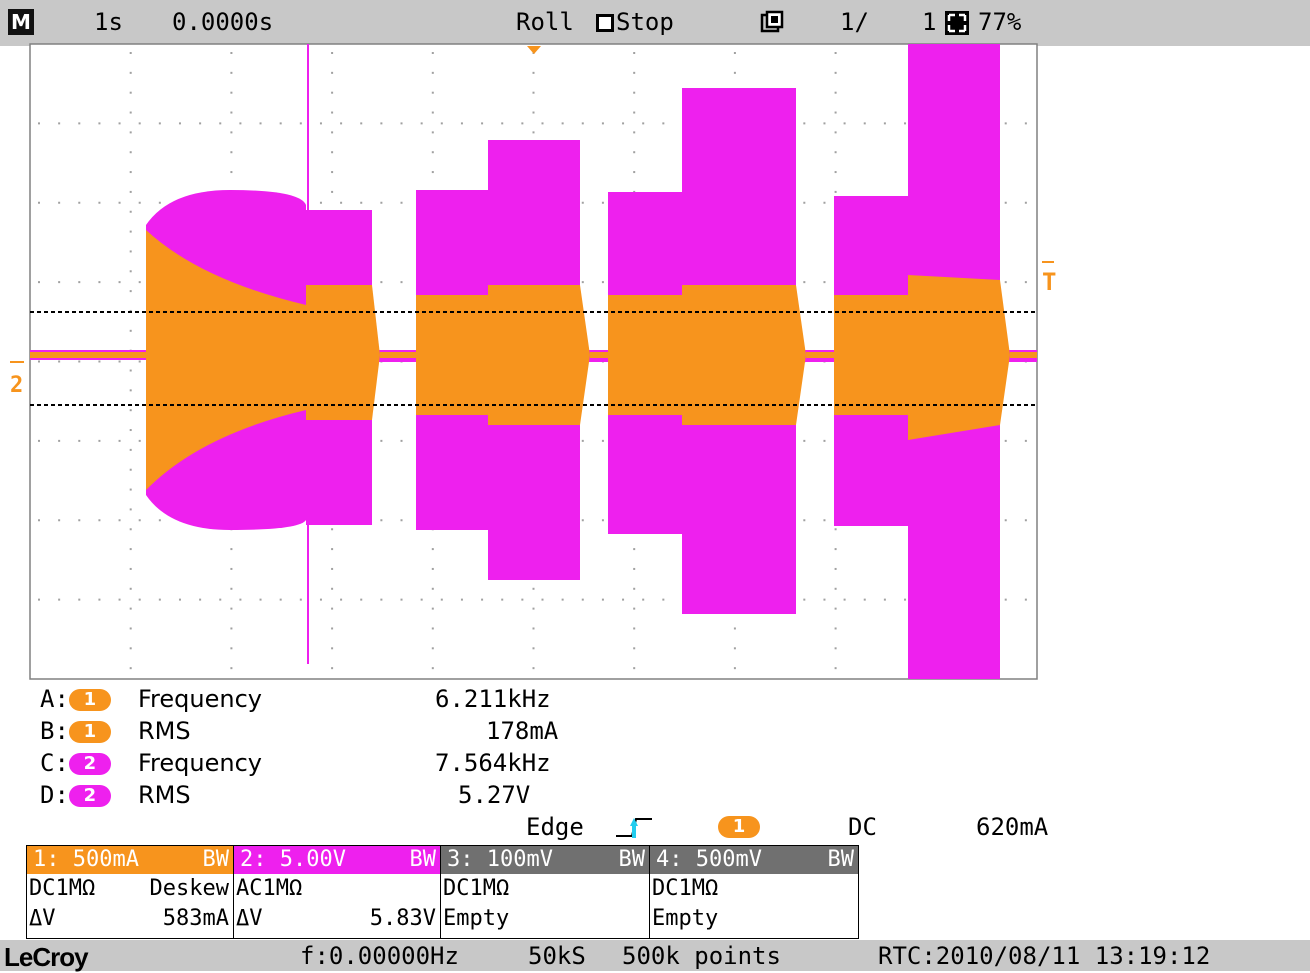 The image size is (1310, 973). Describe the element at coordinates (493, 699) in the screenshot. I see `measurement-value: 6.211kHz` at that location.